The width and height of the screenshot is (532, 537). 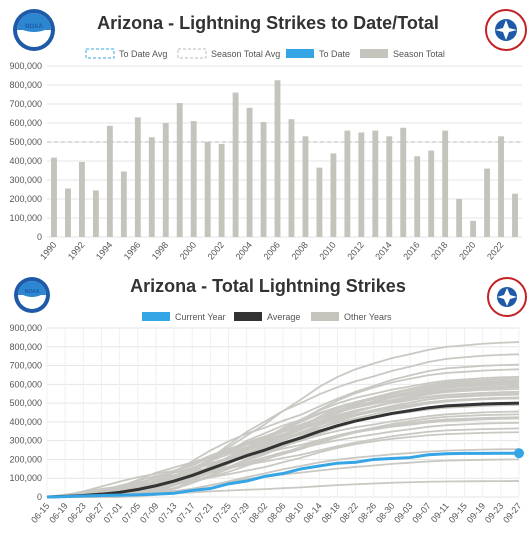 I want to click on legend-label: Season Total Avg, so click(x=245, y=54).